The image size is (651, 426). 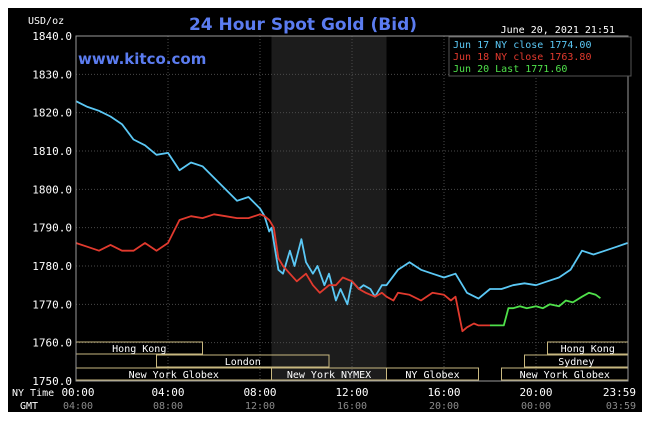 I want to click on nymex-shaded-region, so click(x=329, y=208).